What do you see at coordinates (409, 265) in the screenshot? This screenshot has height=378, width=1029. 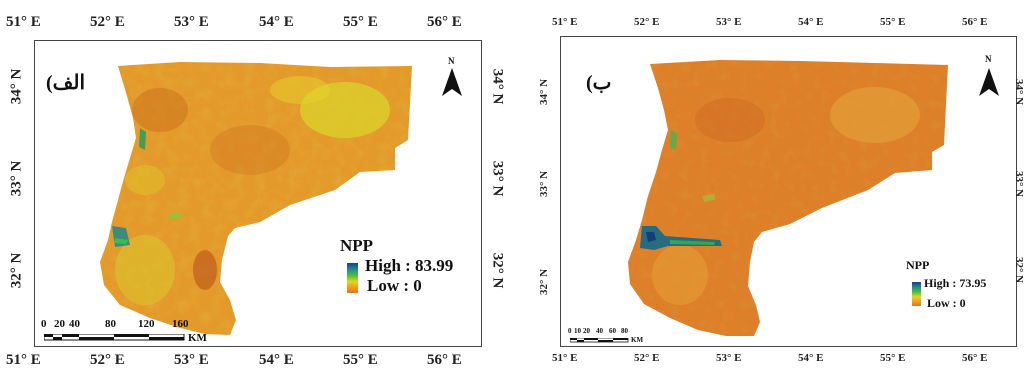 I see `legend-high: High : 83.99` at bounding box center [409, 265].